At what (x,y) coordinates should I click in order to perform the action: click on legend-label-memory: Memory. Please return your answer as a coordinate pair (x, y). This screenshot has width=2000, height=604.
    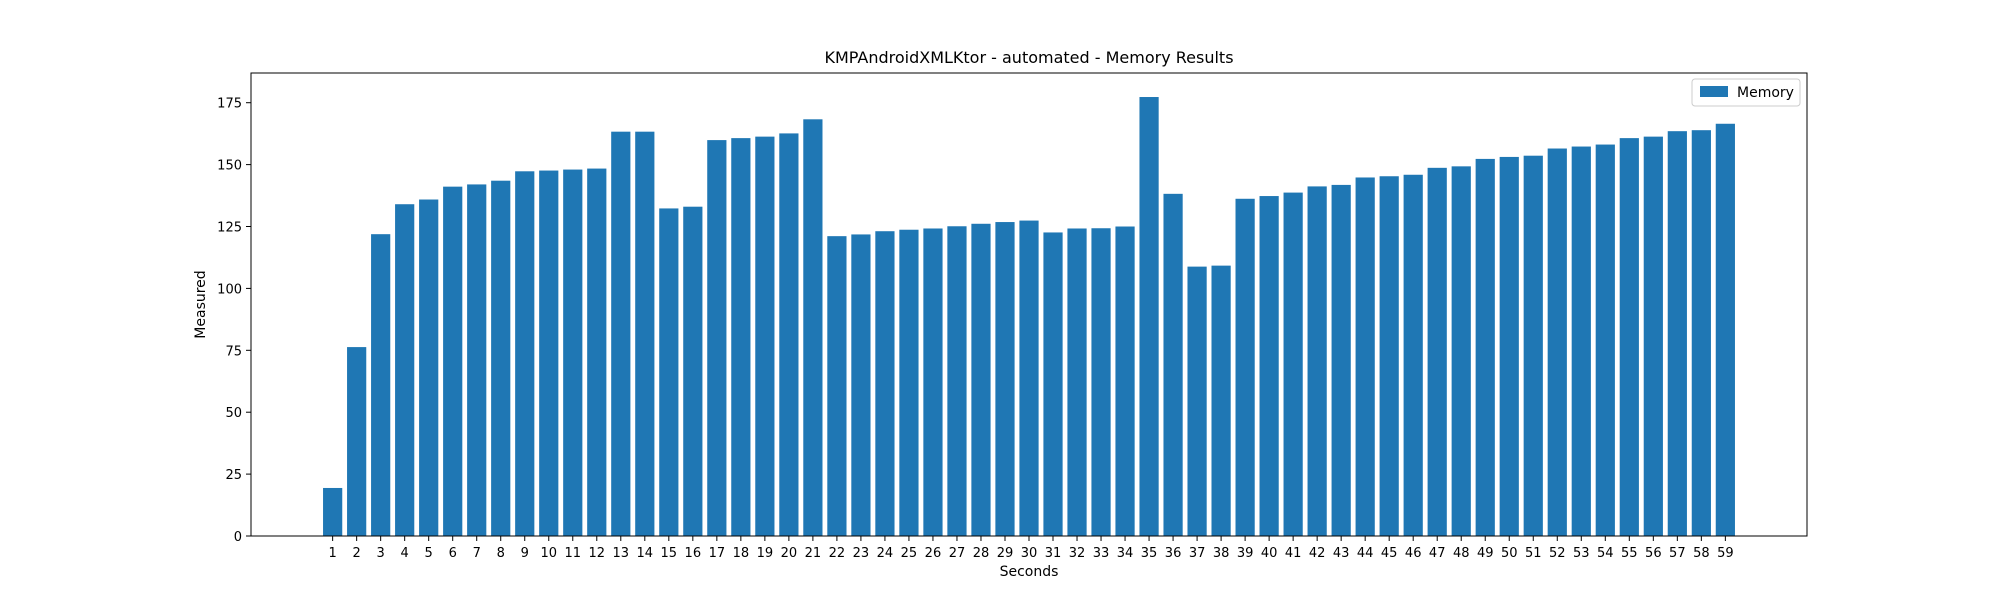
    Looking at the image, I should click on (1765, 93).